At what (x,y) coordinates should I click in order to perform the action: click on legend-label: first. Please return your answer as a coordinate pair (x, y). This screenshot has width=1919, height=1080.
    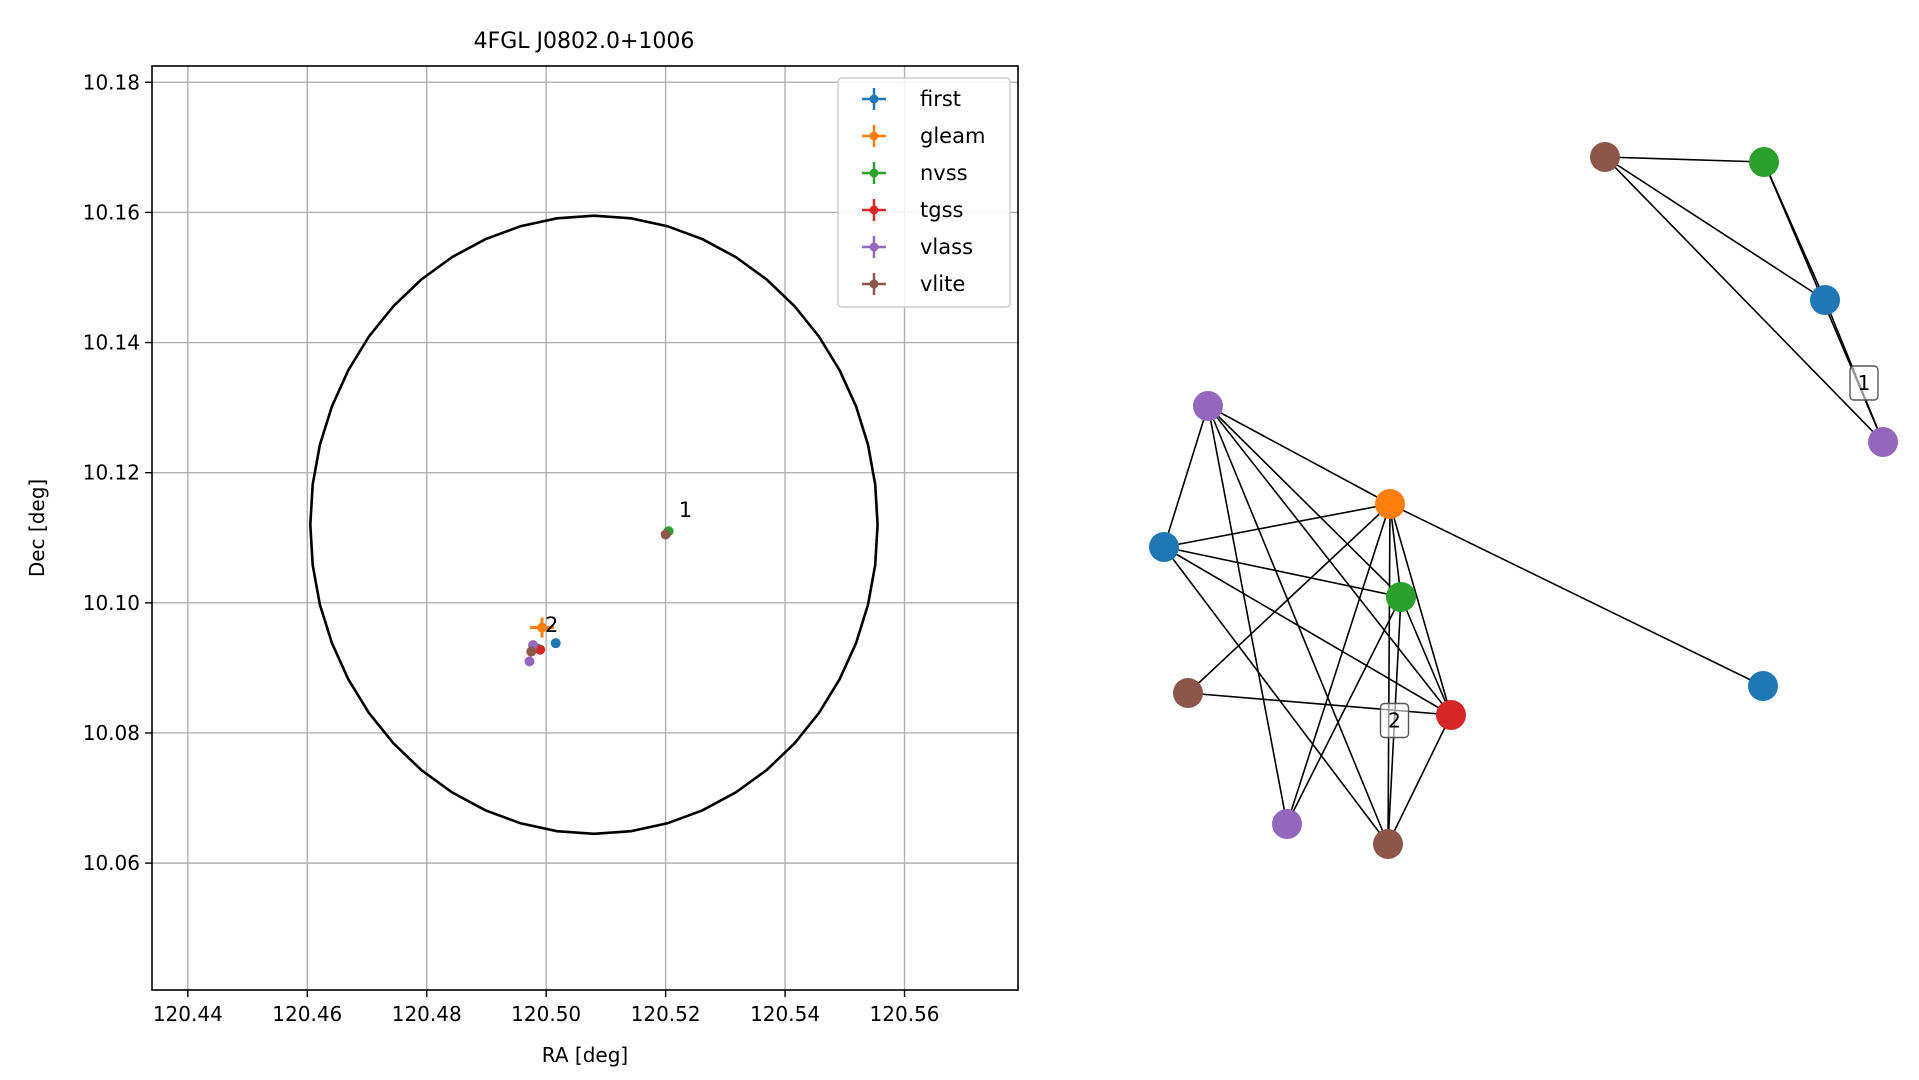
    Looking at the image, I should click on (940, 99).